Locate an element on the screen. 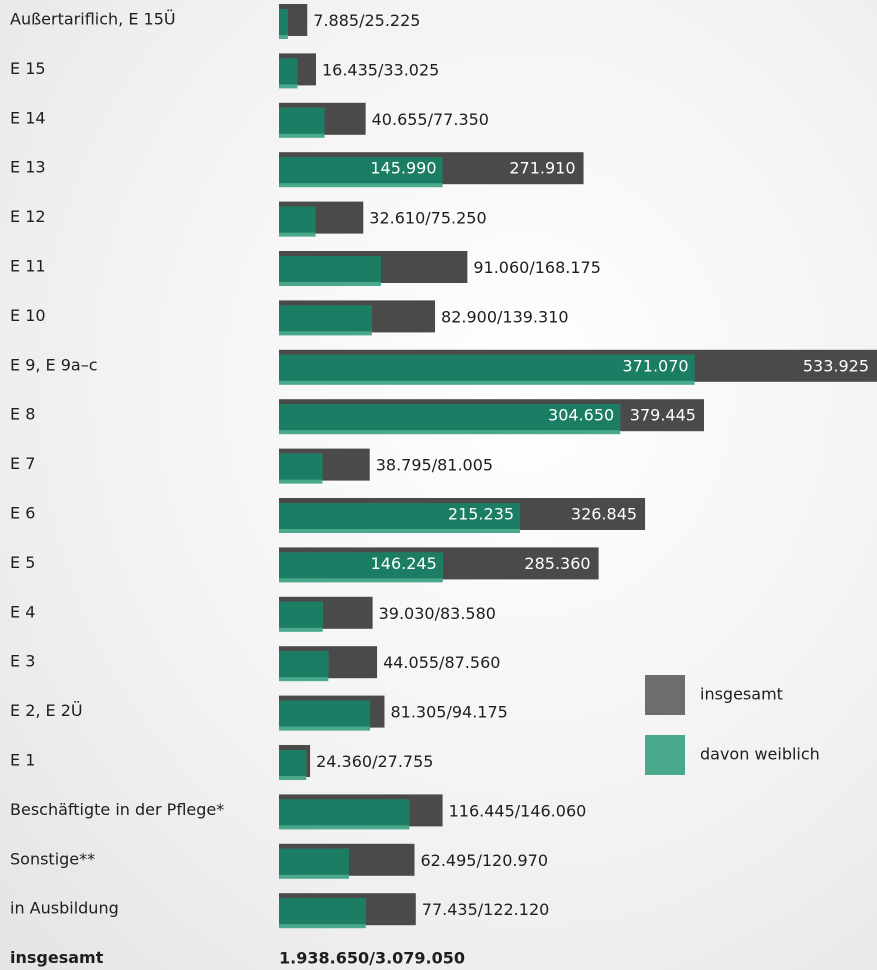 Image resolution: width=877 pixels, height=970 pixels. category-label: E 6 is located at coordinates (22, 513).